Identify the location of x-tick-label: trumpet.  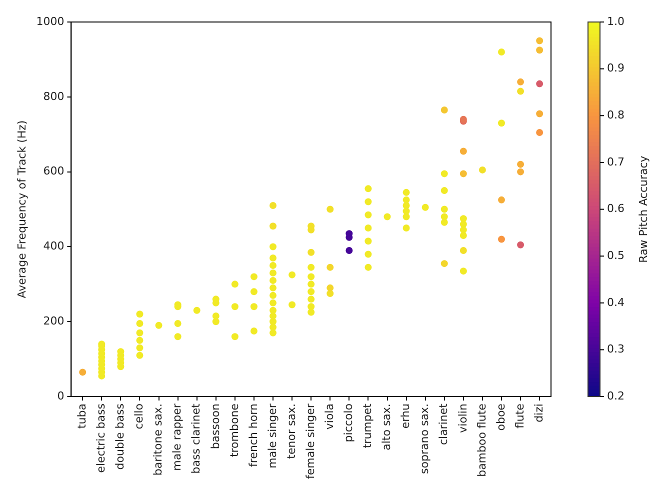
(367, 425).